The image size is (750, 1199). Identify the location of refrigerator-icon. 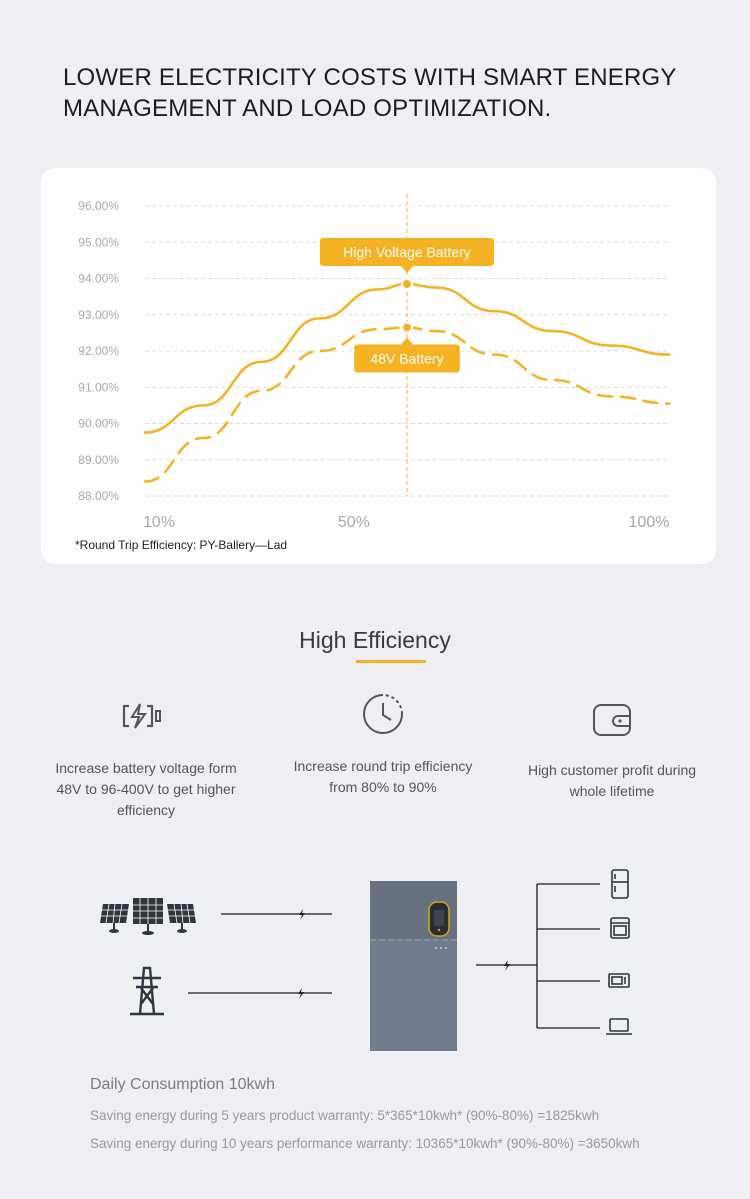
(620, 884).